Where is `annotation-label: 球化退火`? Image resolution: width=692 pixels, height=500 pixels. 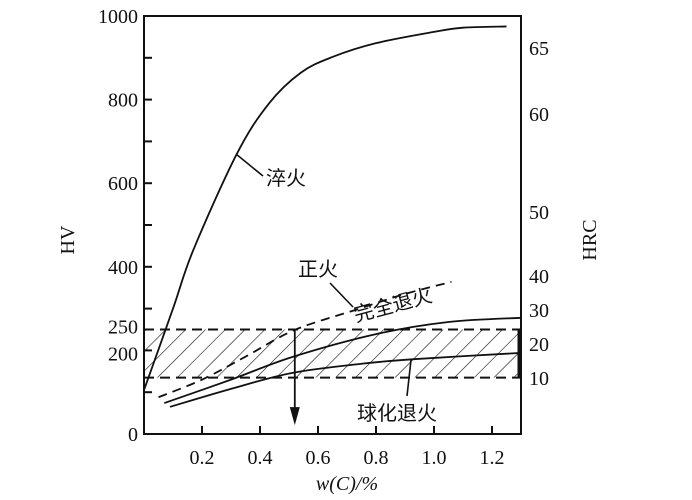
annotation-label: 球化退火 is located at coordinates (397, 413).